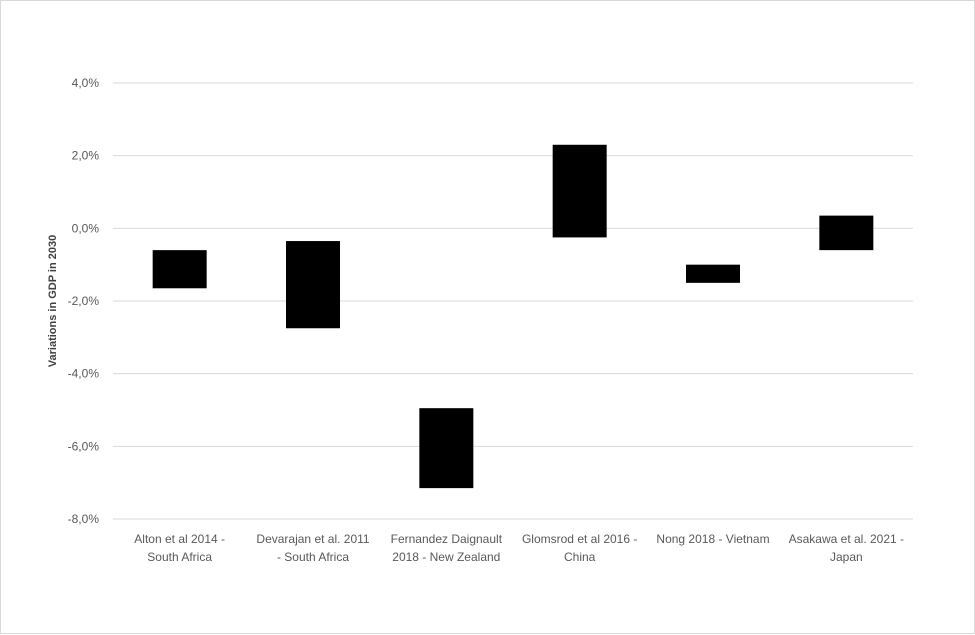  I want to click on category-label-line: Fernandez Daignault, so click(447, 539).